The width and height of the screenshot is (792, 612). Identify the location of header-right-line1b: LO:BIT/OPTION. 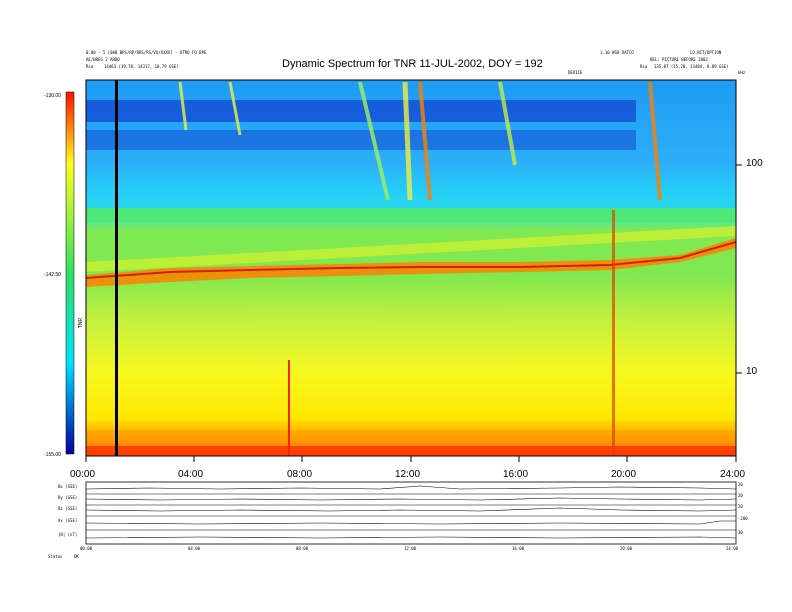
(706, 52).